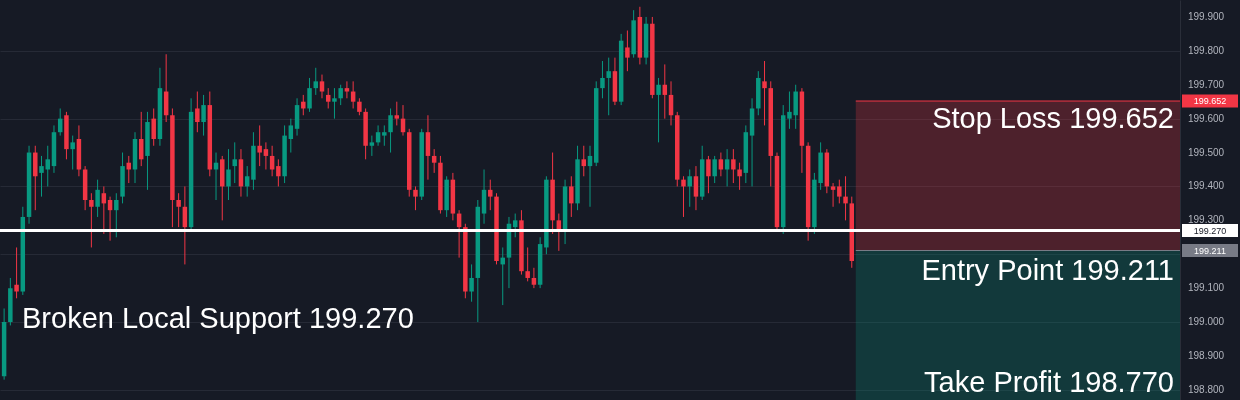  Describe the element at coordinates (1210, 250) in the screenshot. I see `ref-line-label: 199.211` at that location.